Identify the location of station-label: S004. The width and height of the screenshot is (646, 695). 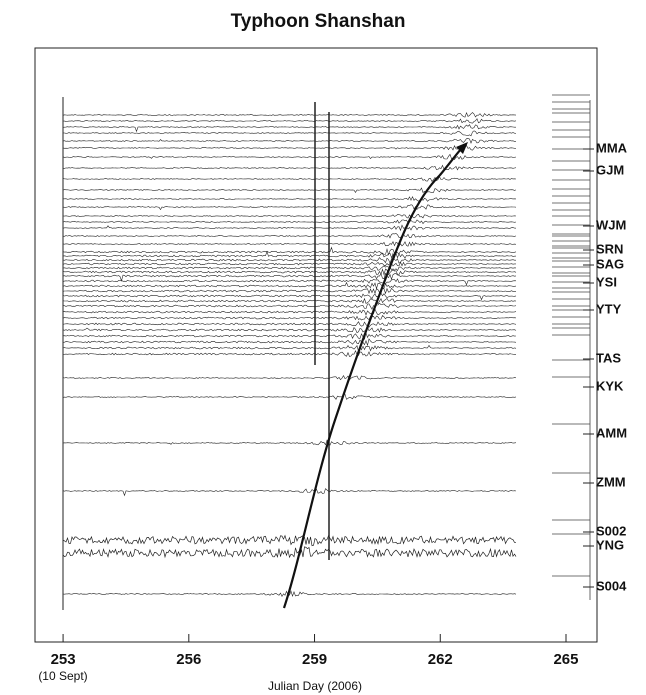
(611, 585).